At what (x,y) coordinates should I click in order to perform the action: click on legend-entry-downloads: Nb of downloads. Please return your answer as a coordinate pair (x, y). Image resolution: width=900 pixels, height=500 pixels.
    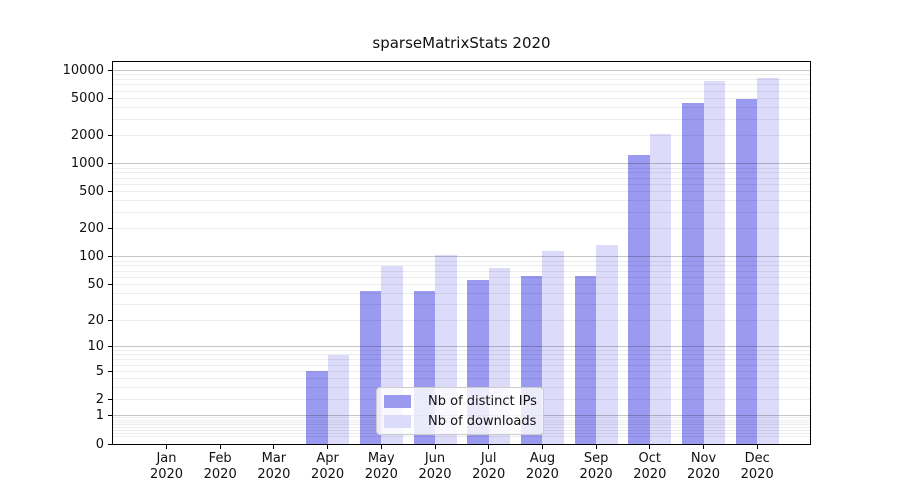
    Looking at the image, I should click on (460, 421).